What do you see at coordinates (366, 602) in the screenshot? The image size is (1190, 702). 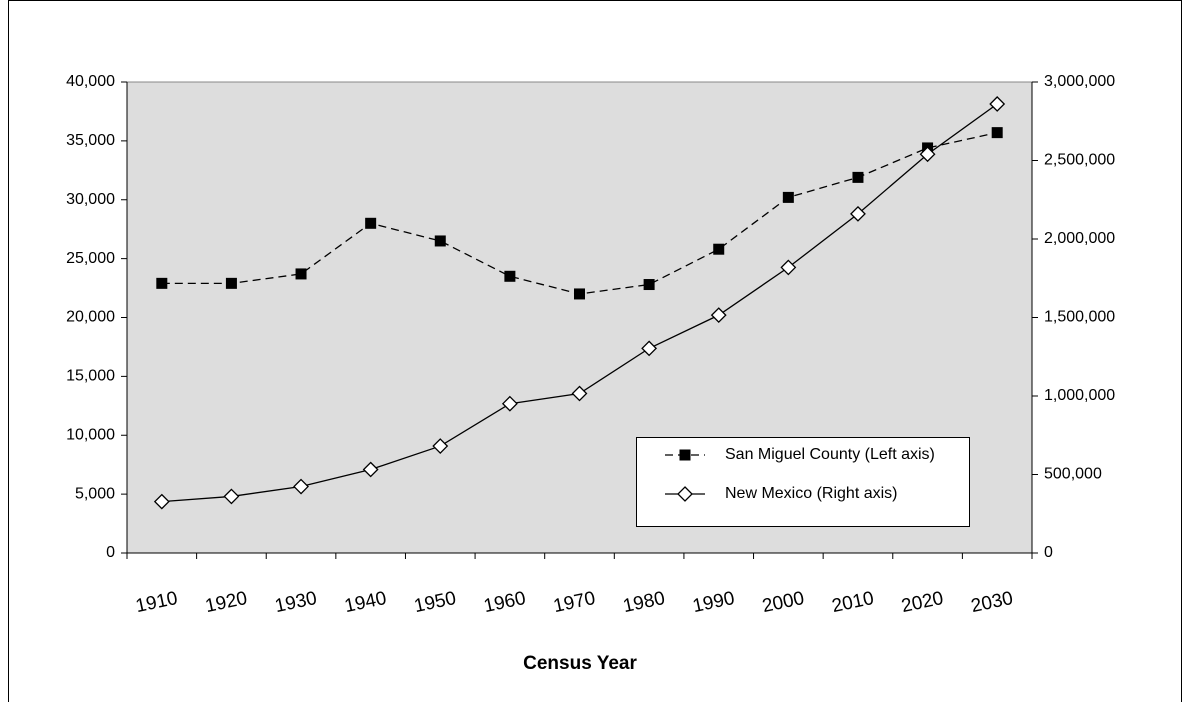 I see `x-tick-label: 1940` at bounding box center [366, 602].